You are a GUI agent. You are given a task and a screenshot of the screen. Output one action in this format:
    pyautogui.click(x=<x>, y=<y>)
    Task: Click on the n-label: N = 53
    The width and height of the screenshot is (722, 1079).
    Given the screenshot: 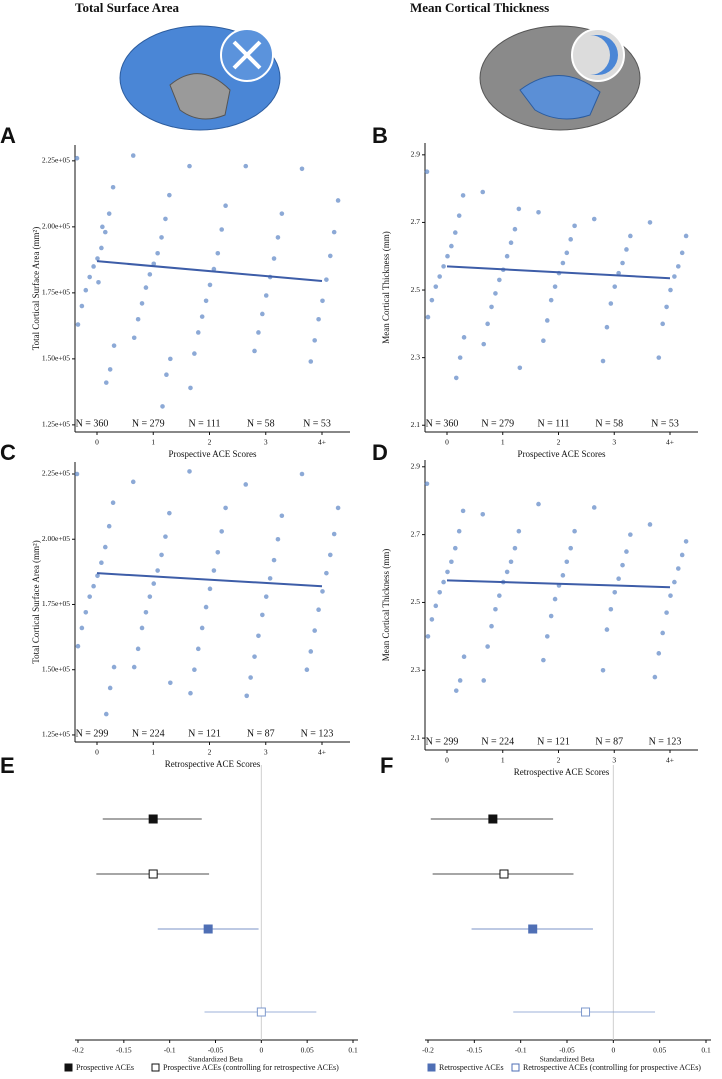 What is the action you would take?
    pyautogui.click(x=317, y=423)
    